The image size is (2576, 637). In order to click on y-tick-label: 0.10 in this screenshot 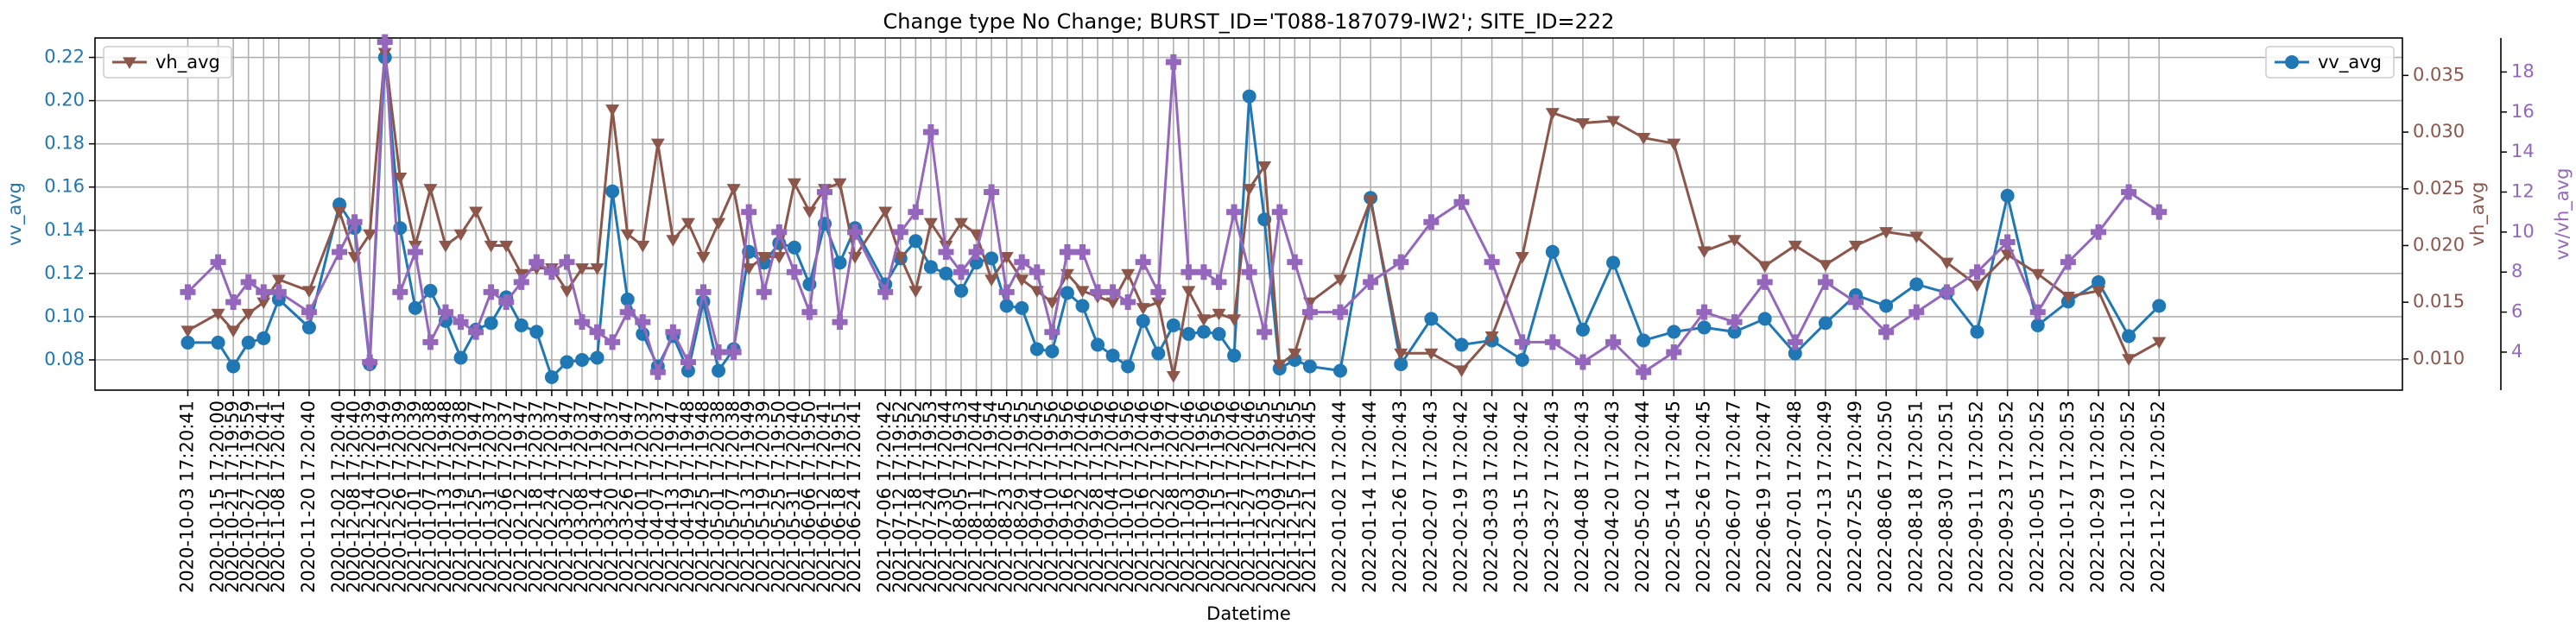, I will do `click(64, 316)`.